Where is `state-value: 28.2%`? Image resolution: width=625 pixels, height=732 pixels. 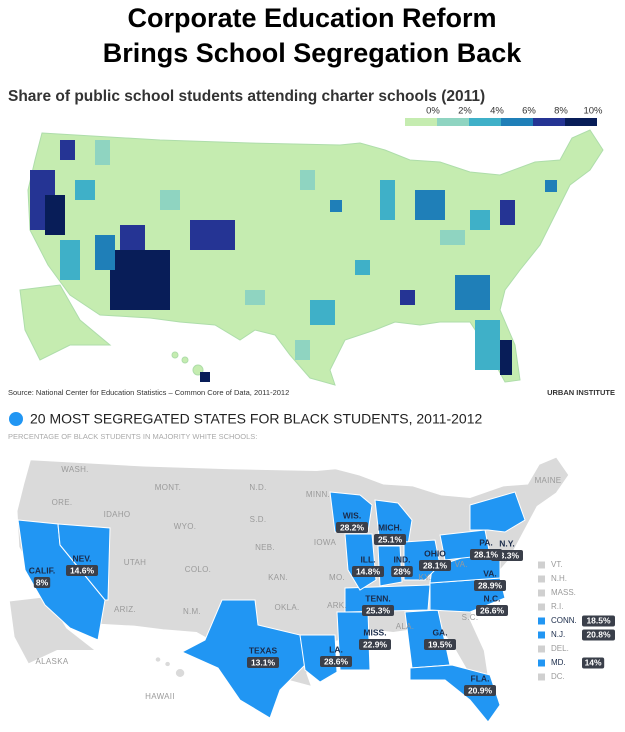
state-value: 28.2% is located at coordinates (352, 527).